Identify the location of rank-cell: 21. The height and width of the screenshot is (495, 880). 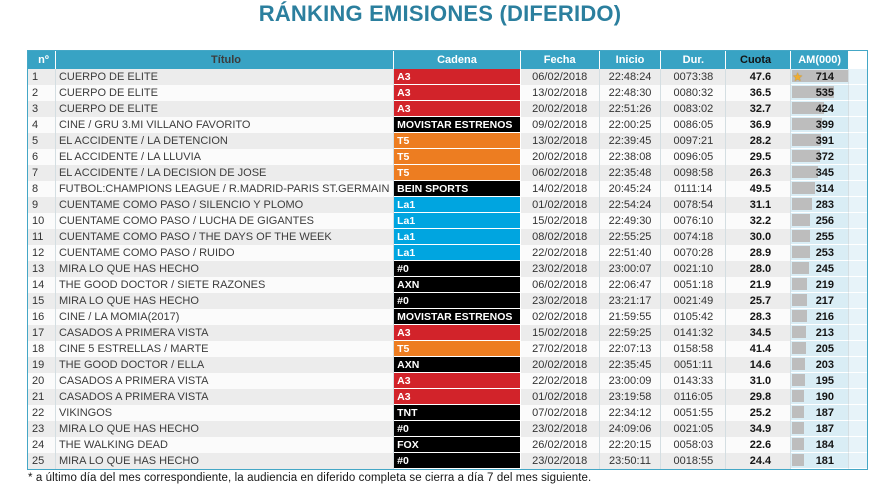
(42, 397).